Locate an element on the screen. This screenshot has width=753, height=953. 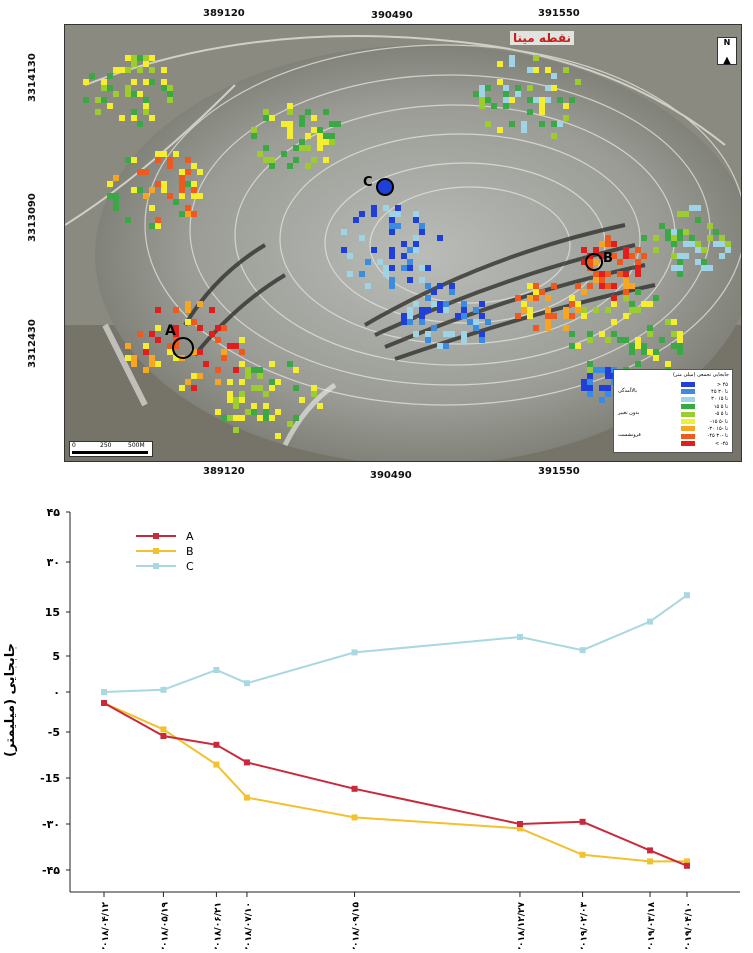
north-arrow: N ▲ is located at coordinates (727, 51).